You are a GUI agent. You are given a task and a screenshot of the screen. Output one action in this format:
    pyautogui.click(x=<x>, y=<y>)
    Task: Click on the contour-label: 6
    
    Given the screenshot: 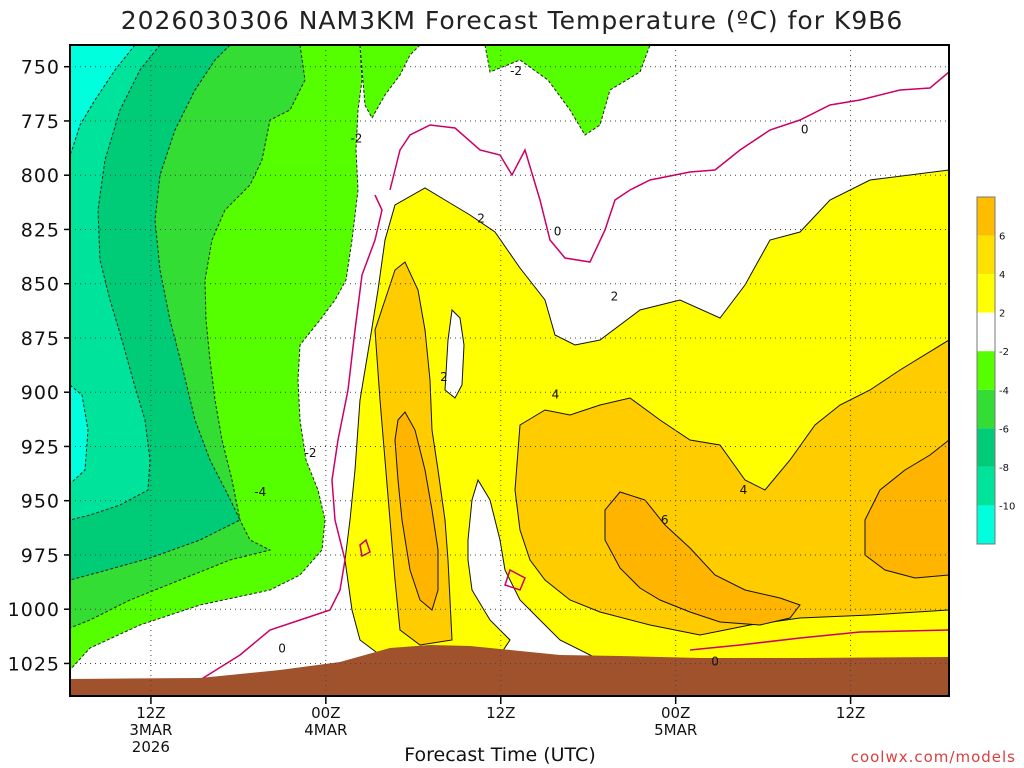 What is the action you would take?
    pyautogui.click(x=665, y=520)
    